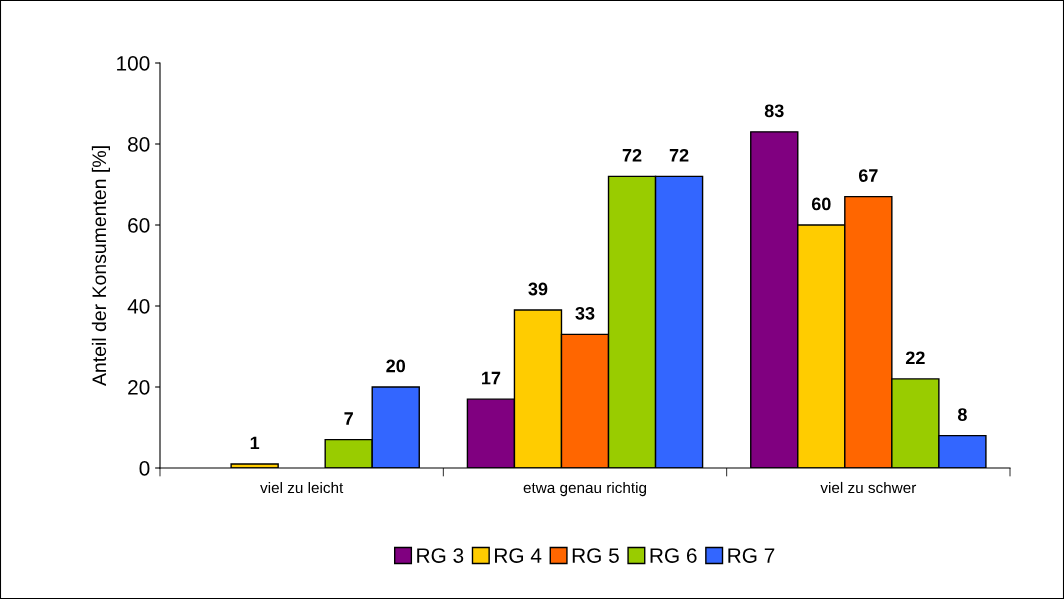  I want to click on data-label: 22, so click(915, 358).